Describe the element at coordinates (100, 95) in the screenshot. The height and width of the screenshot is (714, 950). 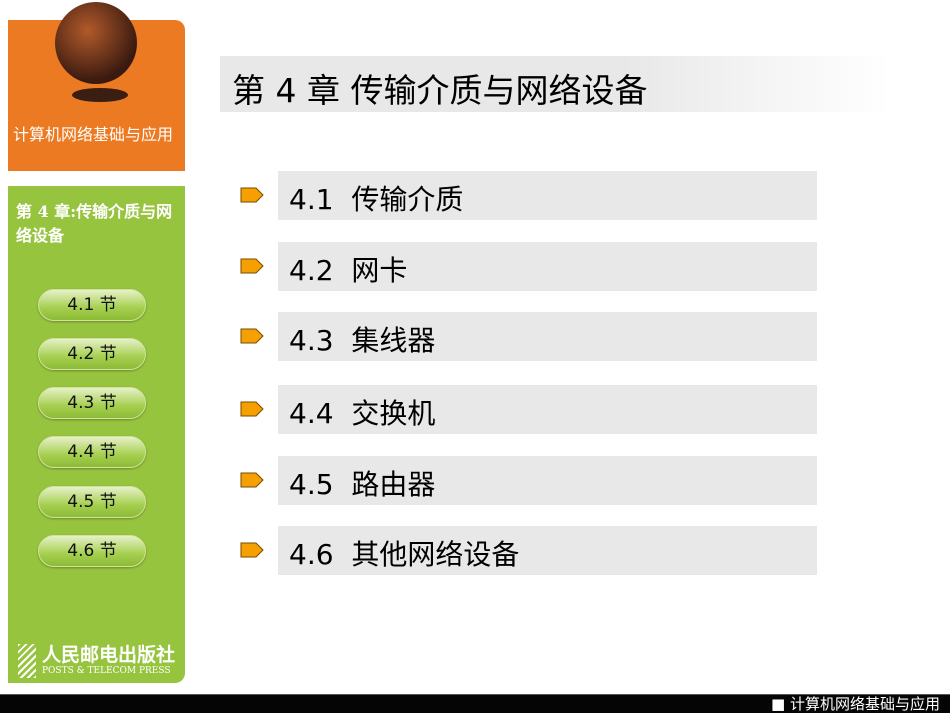
I see `globe-stand` at that location.